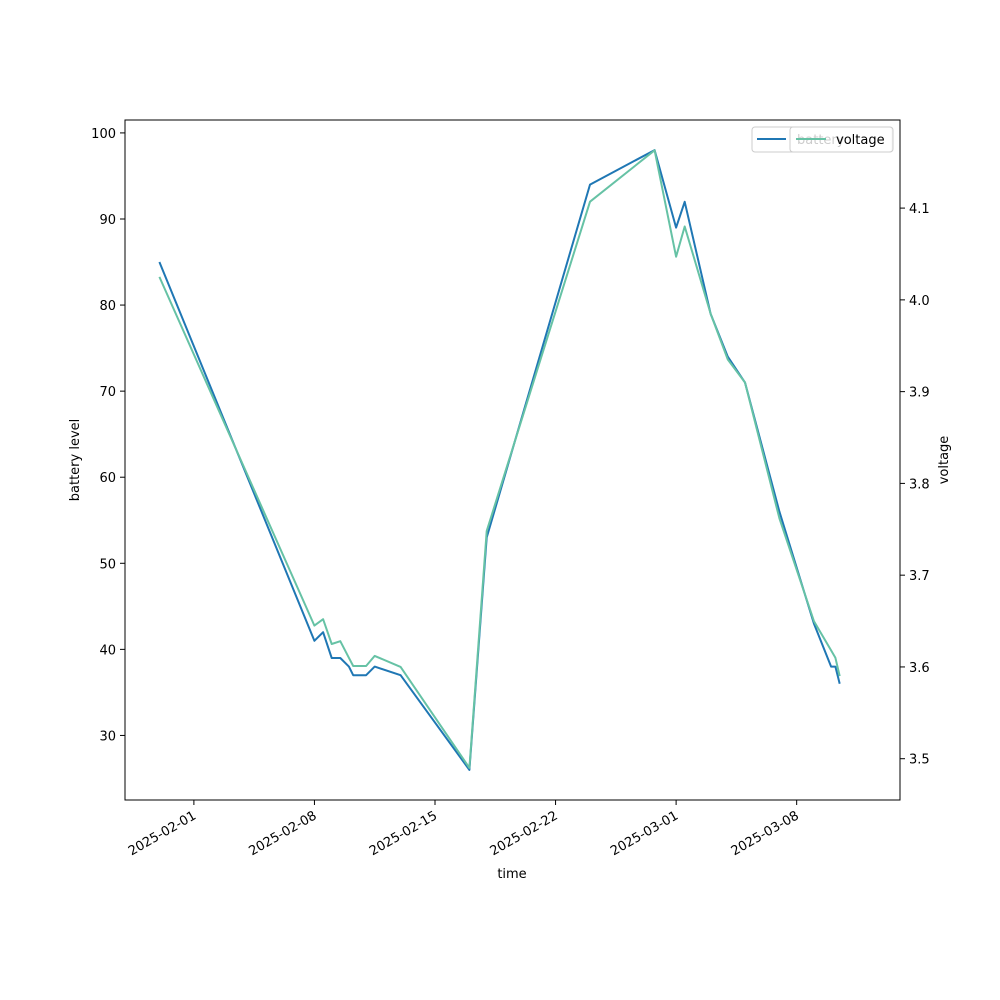 The height and width of the screenshot is (1000, 1000). I want to click on left-y-tick-label: 70, so click(107, 392).